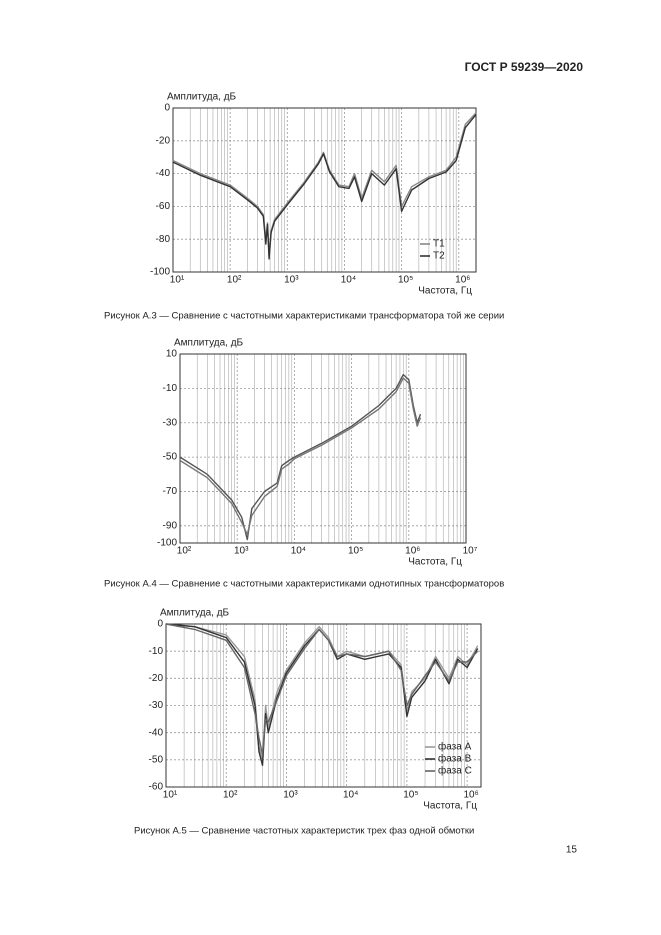  I want to click on legend-label: фаза А, so click(455, 747).